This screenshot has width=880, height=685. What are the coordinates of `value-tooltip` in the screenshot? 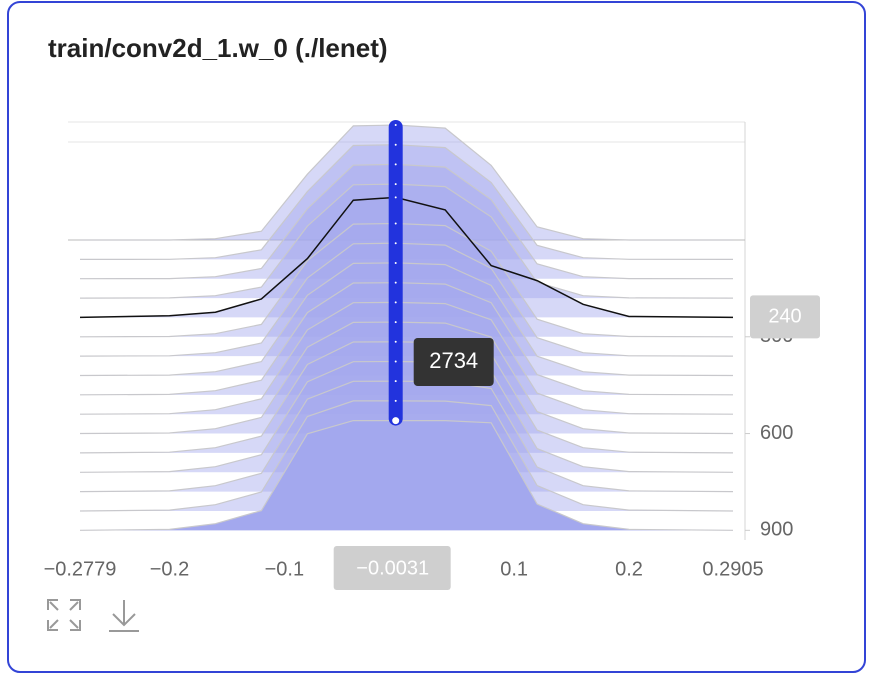 It's located at (453, 362).